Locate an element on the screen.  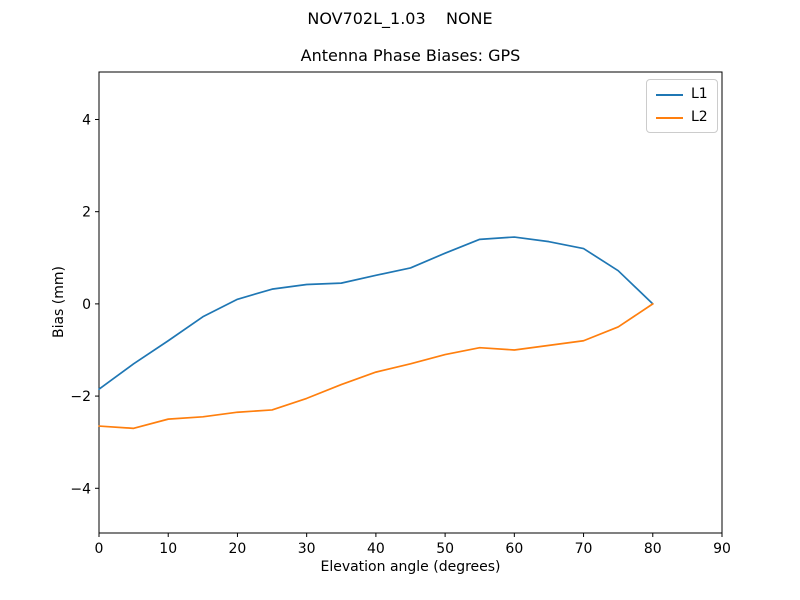
legend-item-l2: L2 is located at coordinates (682, 117).